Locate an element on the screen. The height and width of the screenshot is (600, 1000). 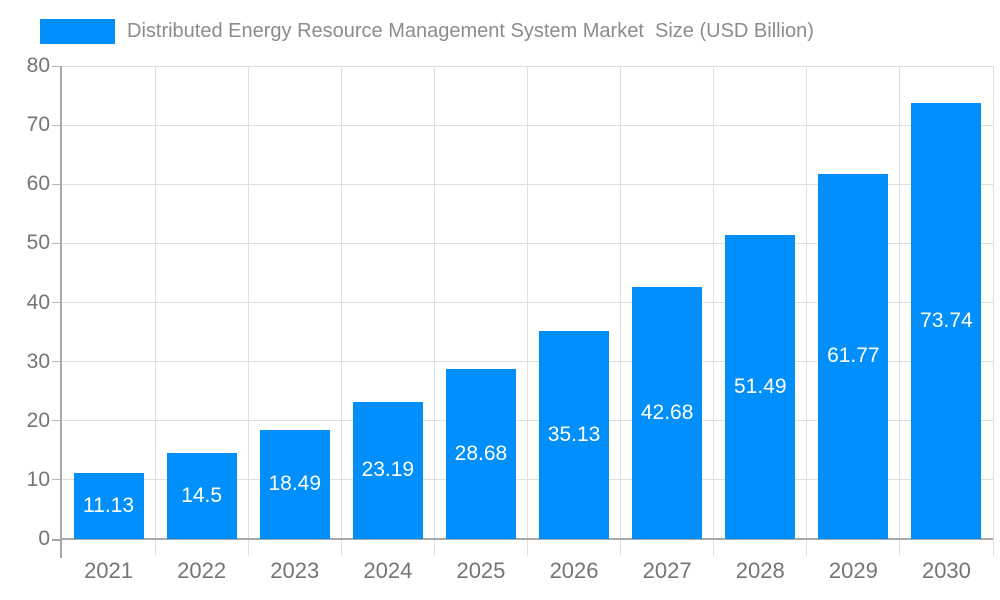
bar-value-label-2027: 42.68 is located at coordinates (667, 412).